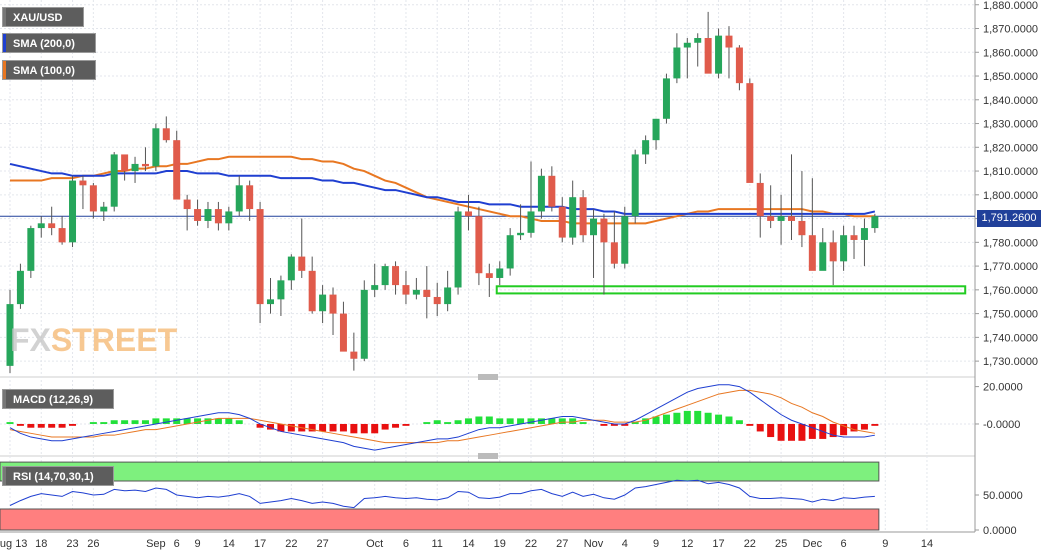 This screenshot has height=555, width=1060. I want to click on rsi-label: RSI (14,70,30,1), so click(58, 476).